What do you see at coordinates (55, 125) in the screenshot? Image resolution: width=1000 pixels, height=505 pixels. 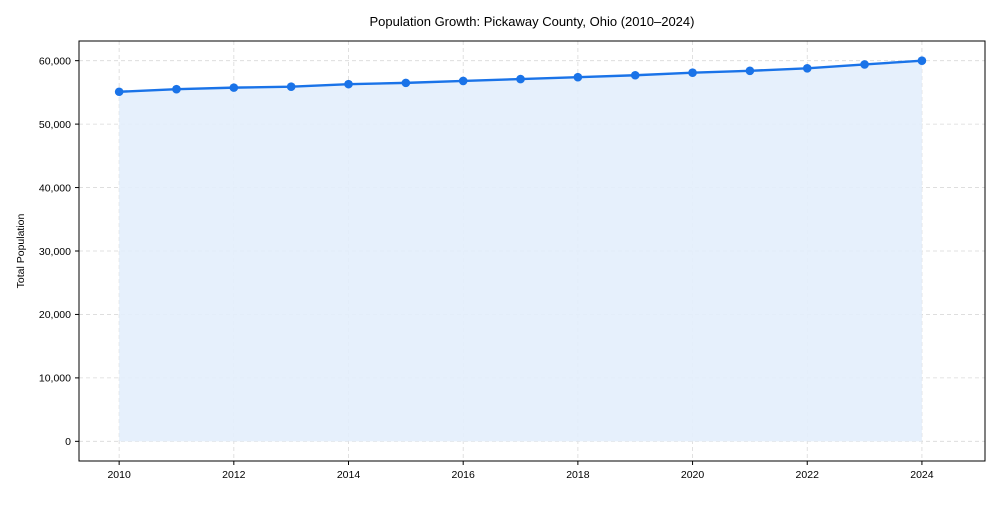 I see `y-tick-label: 50,000` at bounding box center [55, 125].